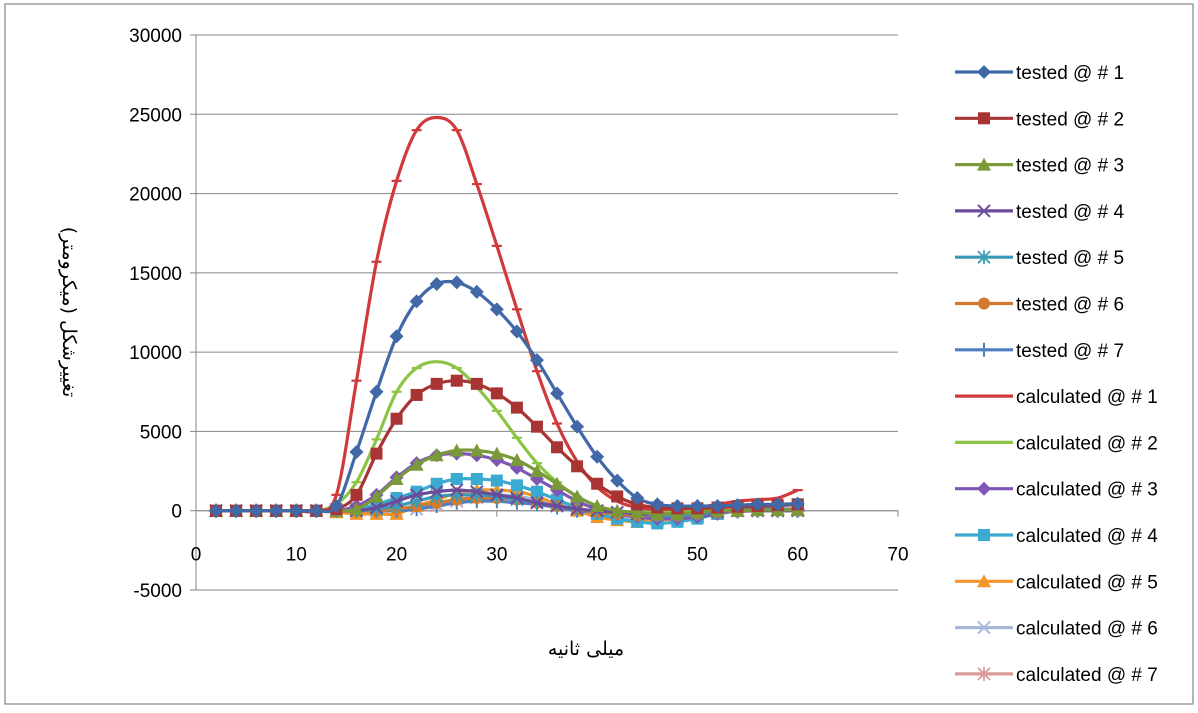  Describe the element at coordinates (1070, 258) in the screenshot. I see `legend-label: tested @ # 5` at that location.